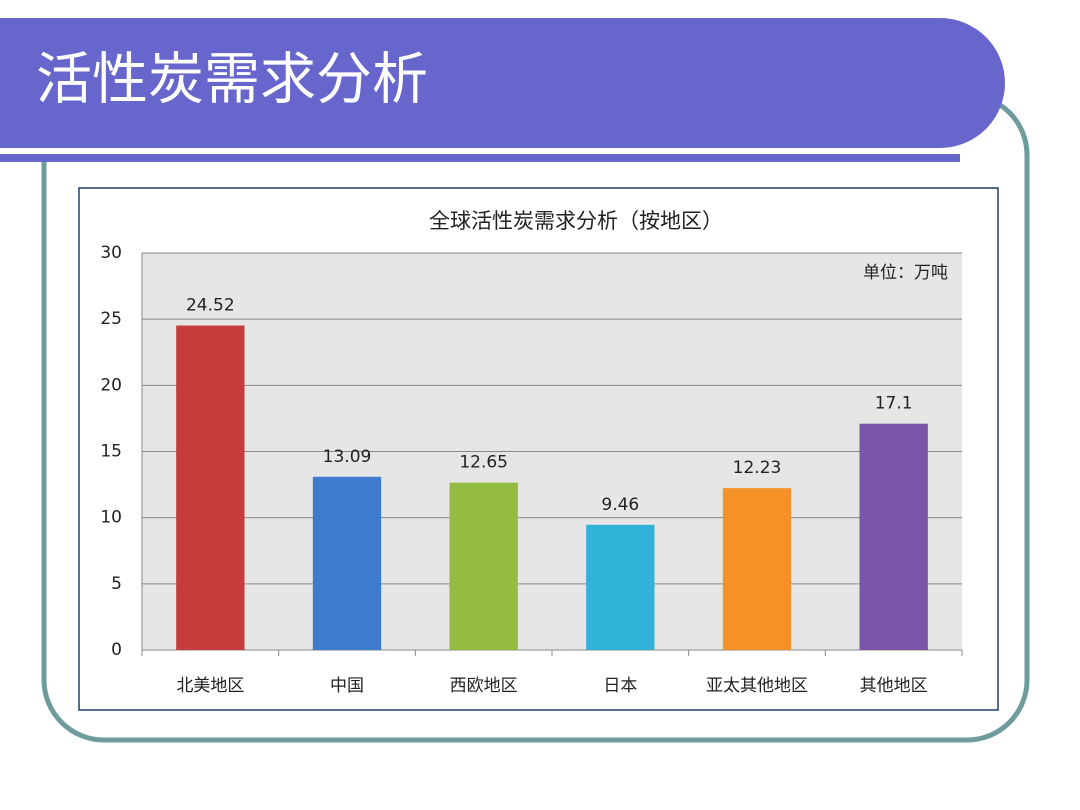  Describe the element at coordinates (905, 273) in the screenshot. I see `unit-annotation: 单位：万吨` at that location.